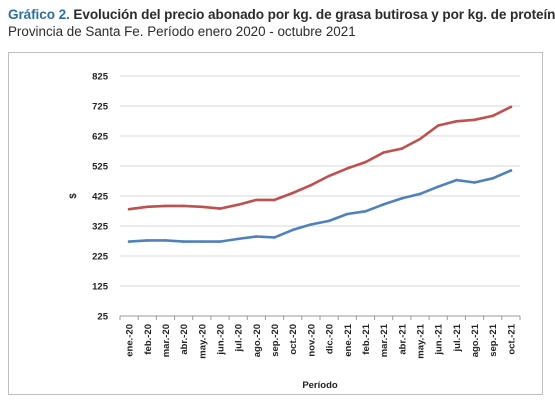 The image size is (555, 400). Describe the element at coordinates (257, 340) in the screenshot. I see `x-tick-label: ago.-20` at that location.